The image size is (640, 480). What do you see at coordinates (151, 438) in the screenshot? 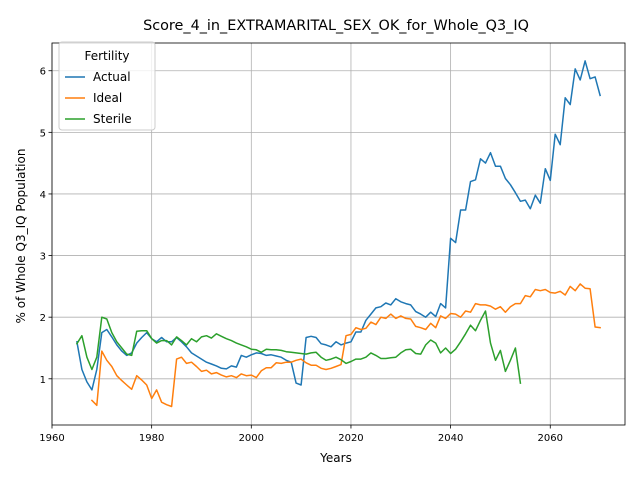
I see `x-tick-label: 1980` at bounding box center [151, 438].